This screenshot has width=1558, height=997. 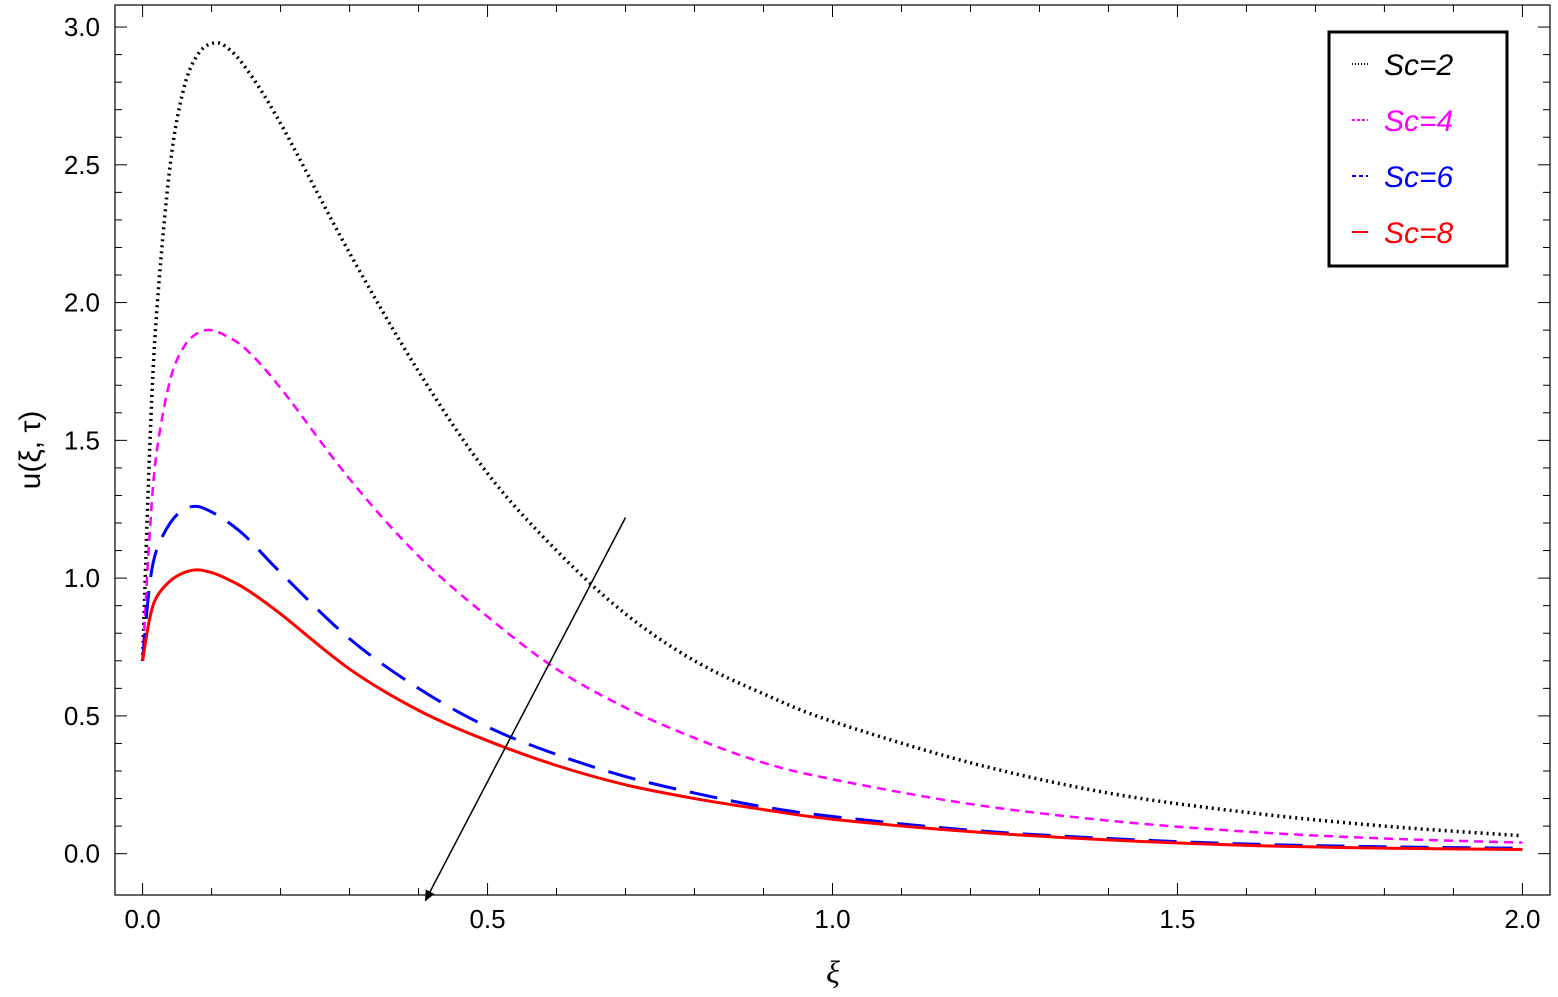 What do you see at coordinates (143, 919) in the screenshot?
I see `x-tick-label: 0.0` at bounding box center [143, 919].